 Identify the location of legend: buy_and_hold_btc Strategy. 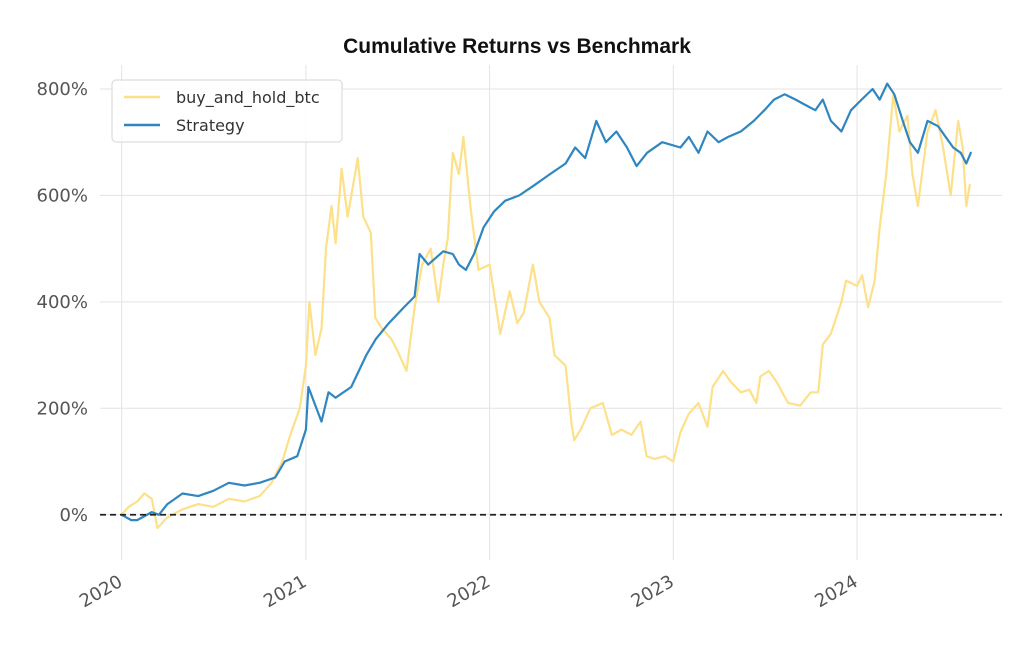
(227, 111).